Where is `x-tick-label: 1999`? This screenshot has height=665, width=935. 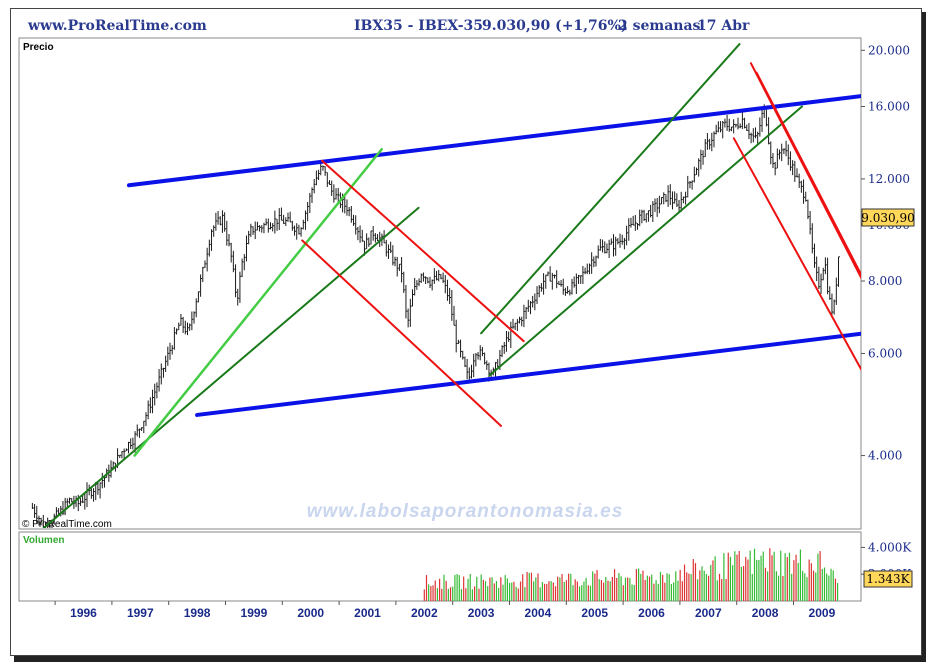 x-tick-label: 1999 is located at coordinates (254, 613).